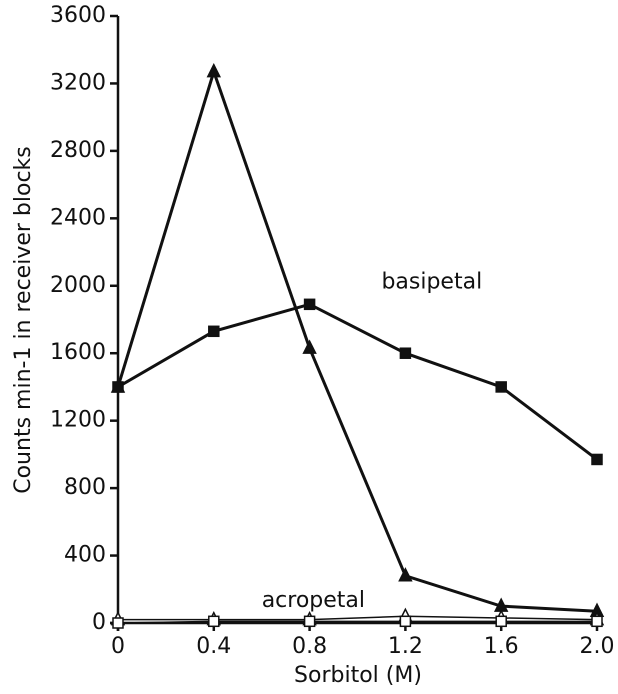 This screenshot has width=618, height=694. I want to click on y-tick-label: 2000, so click(78, 285).